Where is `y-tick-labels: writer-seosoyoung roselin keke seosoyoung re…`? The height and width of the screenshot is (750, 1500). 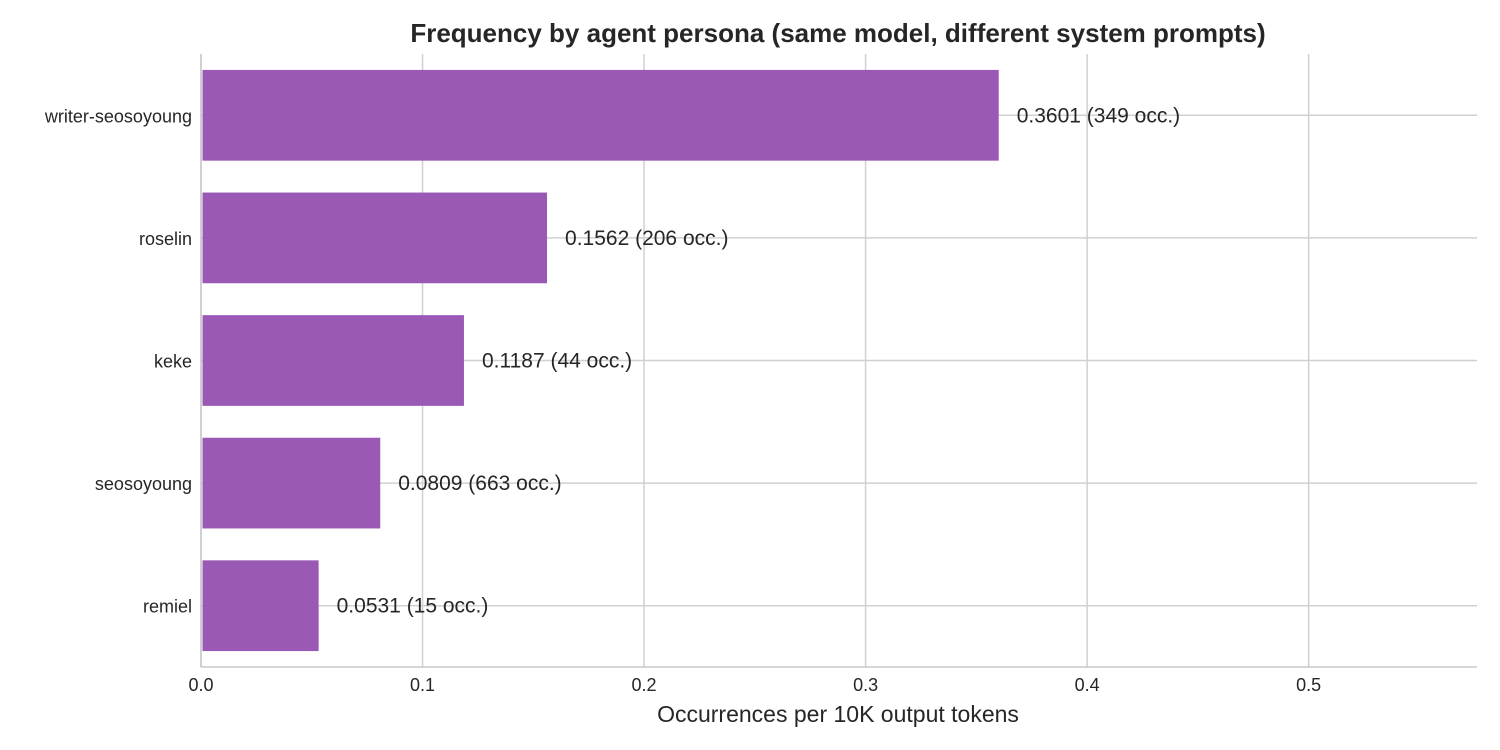
y-tick-labels: writer-seosoyoung roselin keke seosoyoung re… is located at coordinates (118, 361).